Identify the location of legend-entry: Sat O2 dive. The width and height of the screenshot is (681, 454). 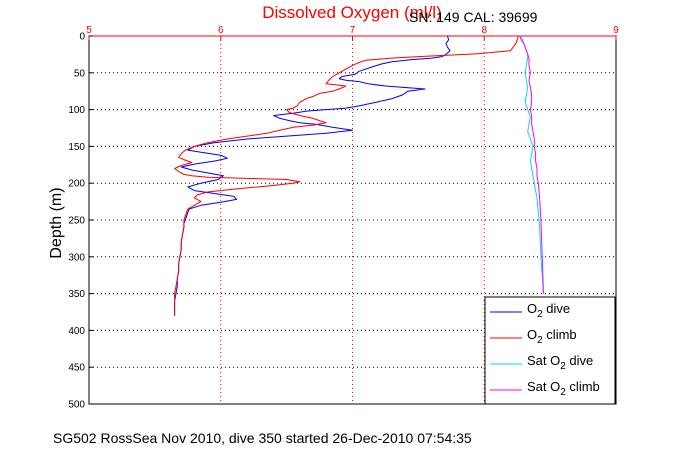
(560, 362).